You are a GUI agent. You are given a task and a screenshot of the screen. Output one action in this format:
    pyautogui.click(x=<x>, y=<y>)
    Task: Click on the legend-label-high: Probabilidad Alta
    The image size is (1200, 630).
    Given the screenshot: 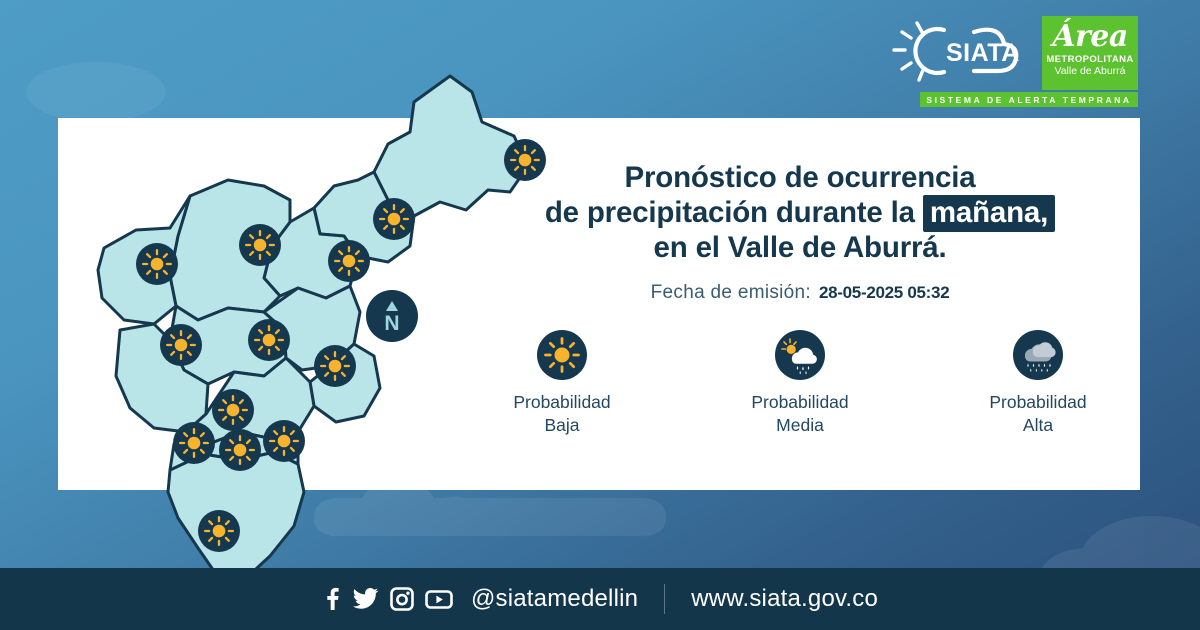 What is the action you would take?
    pyautogui.click(x=1037, y=414)
    